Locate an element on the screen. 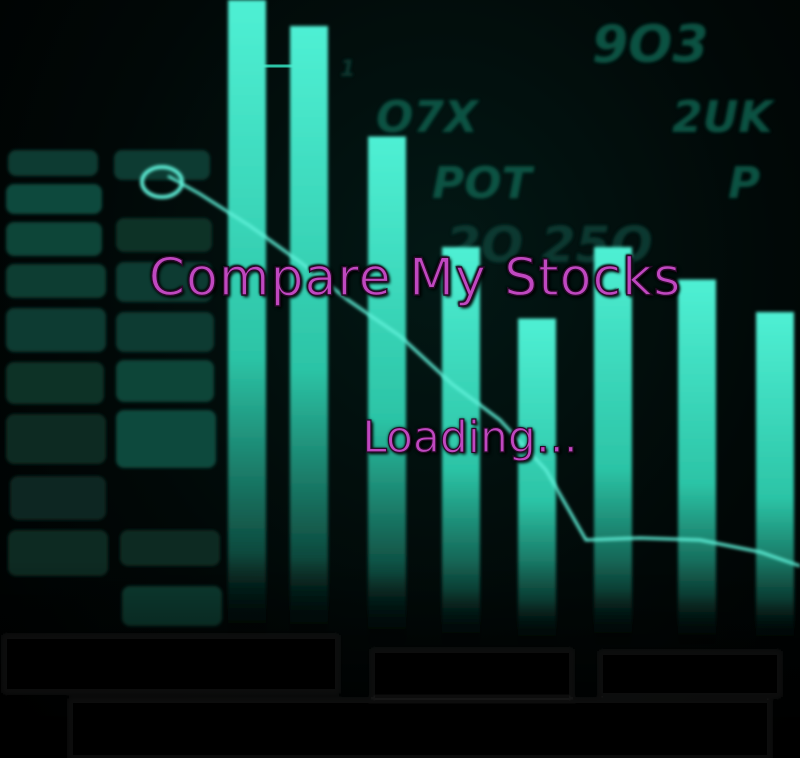 The image size is (800, 758). trend-line-start-marker is located at coordinates (162, 182).